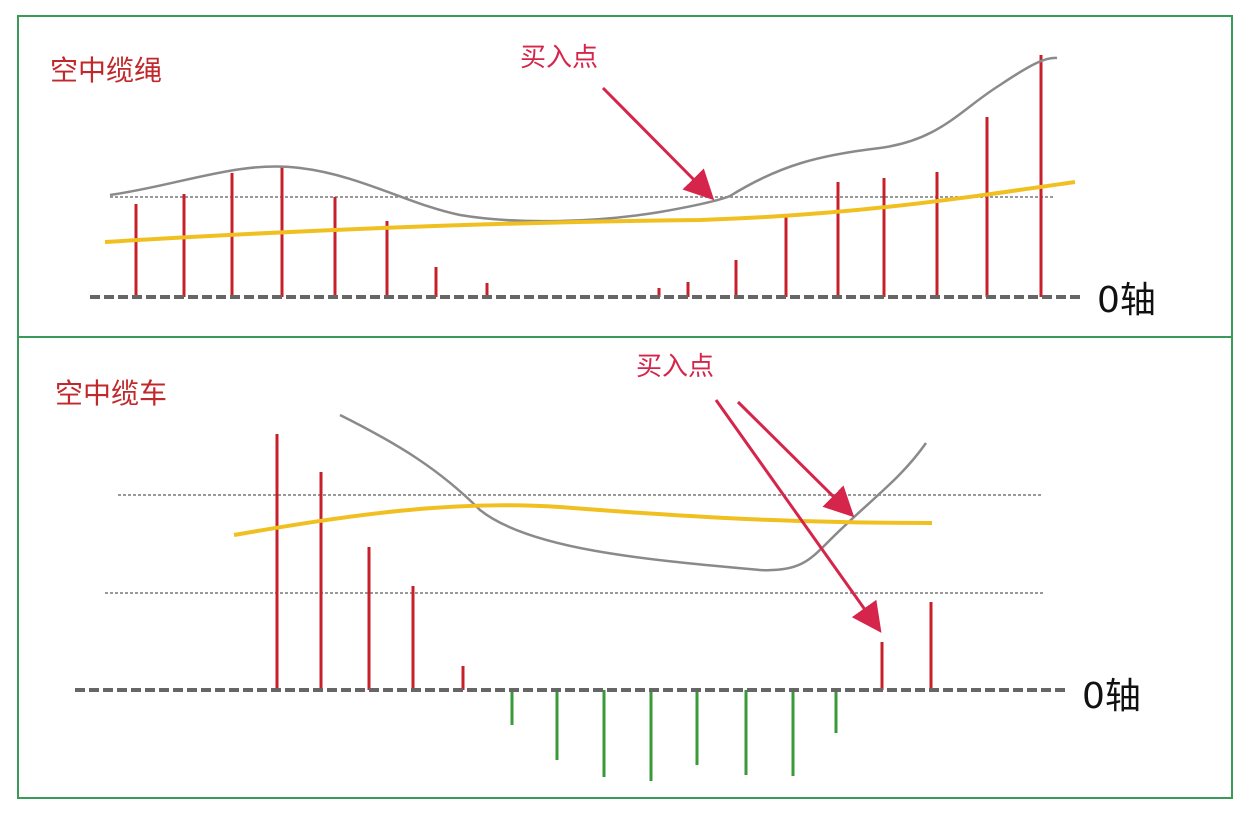 The width and height of the screenshot is (1252, 816). What do you see at coordinates (106, 70) in the screenshot?
I see `panel-title: 空中缆绳` at bounding box center [106, 70].